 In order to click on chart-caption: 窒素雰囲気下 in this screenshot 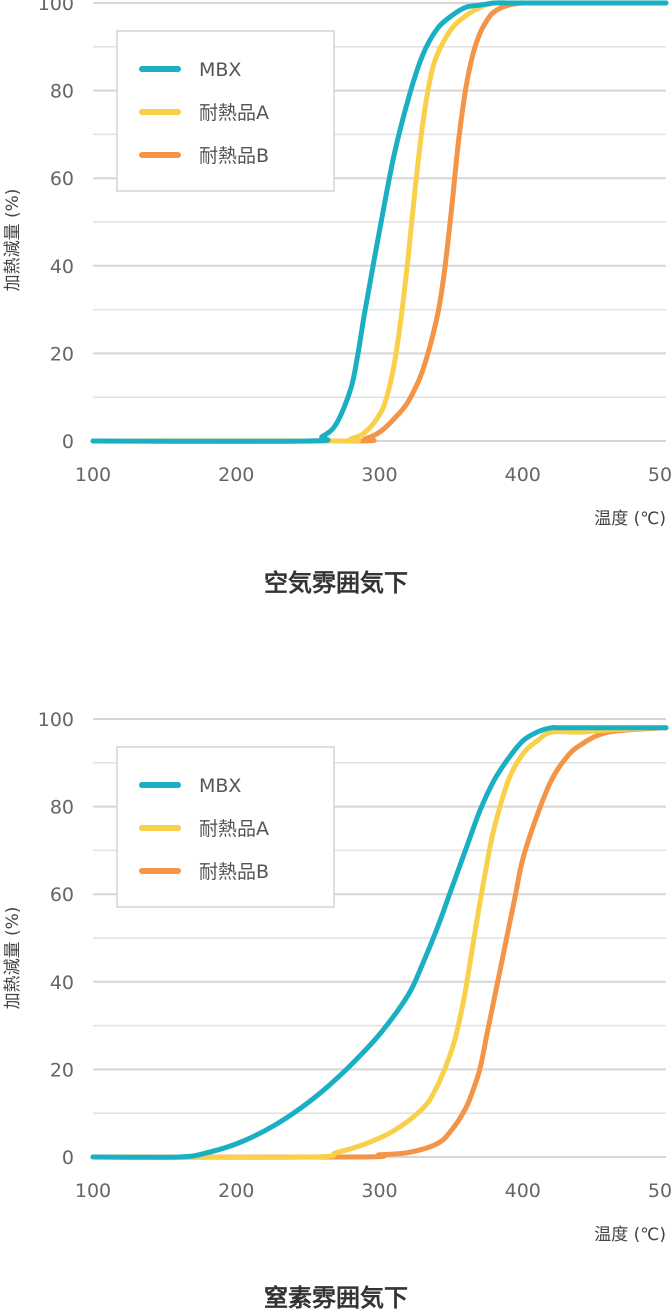, I will do `click(336, 1298)`.